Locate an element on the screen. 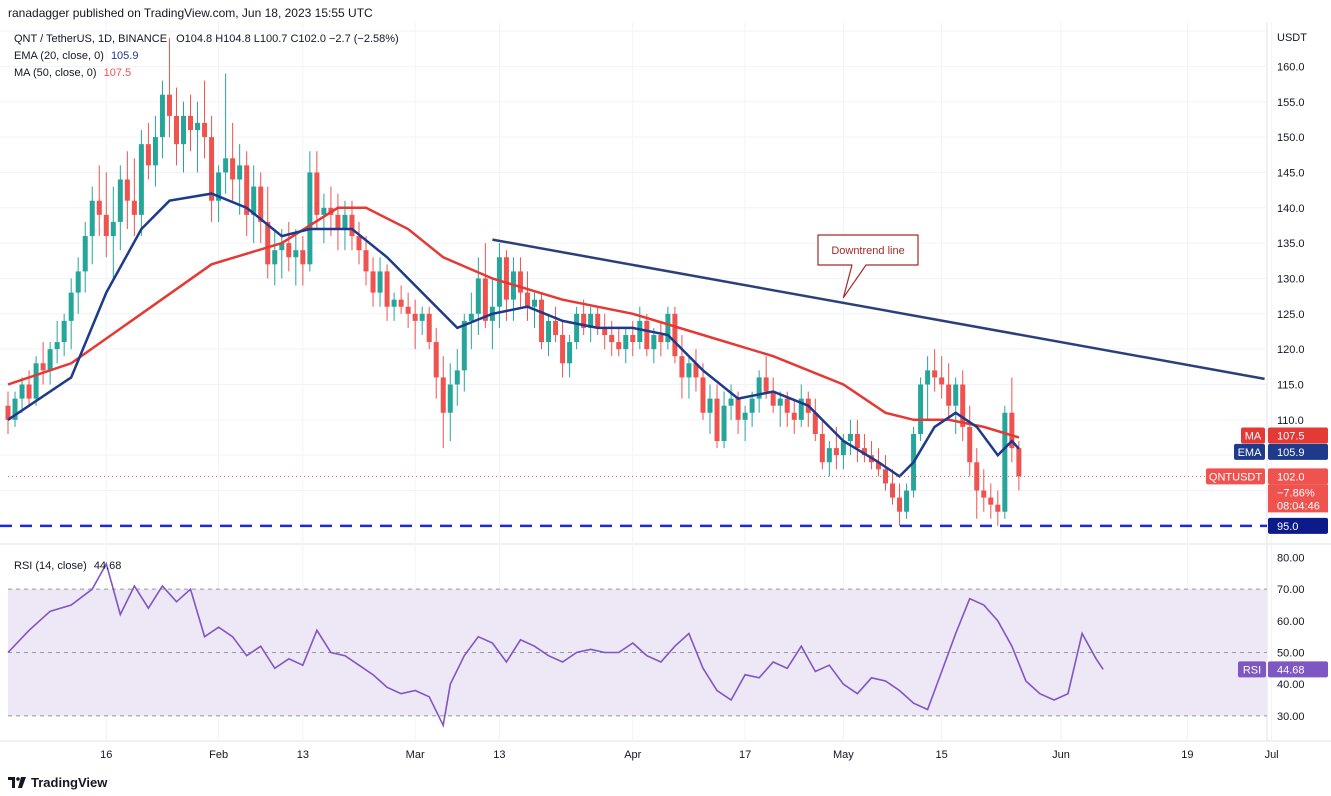  price-tick-label: 160.0 is located at coordinates (1291, 67).